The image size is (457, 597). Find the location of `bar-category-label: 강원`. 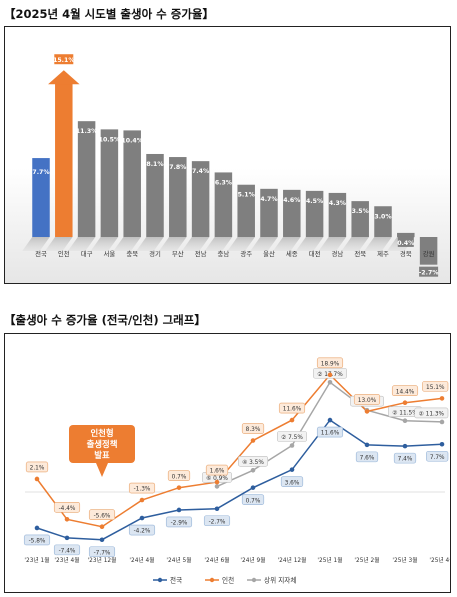

bar-category-label: 강원 is located at coordinates (429, 253).